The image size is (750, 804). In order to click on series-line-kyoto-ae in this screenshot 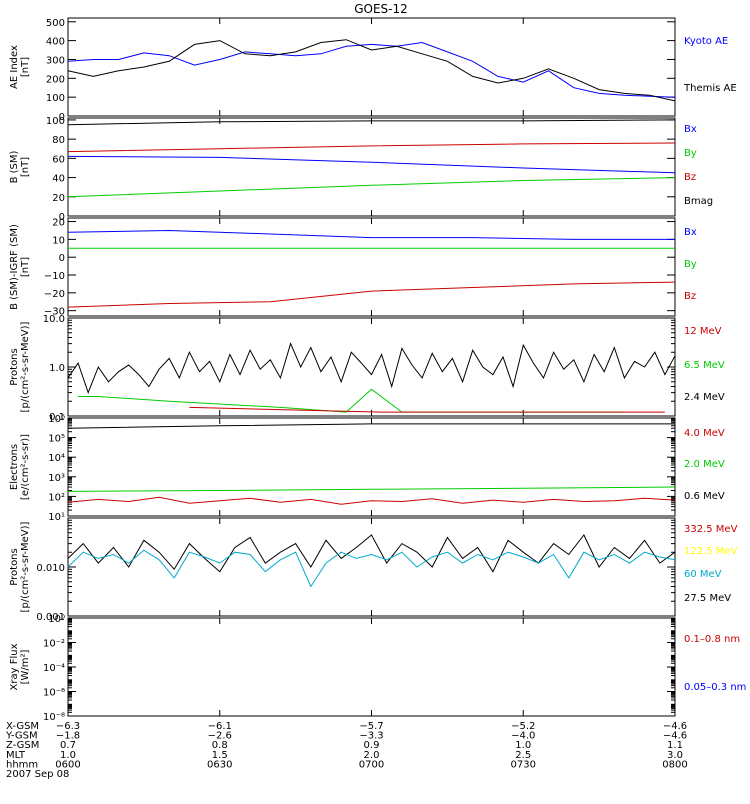, I will do `click(371, 69)`.